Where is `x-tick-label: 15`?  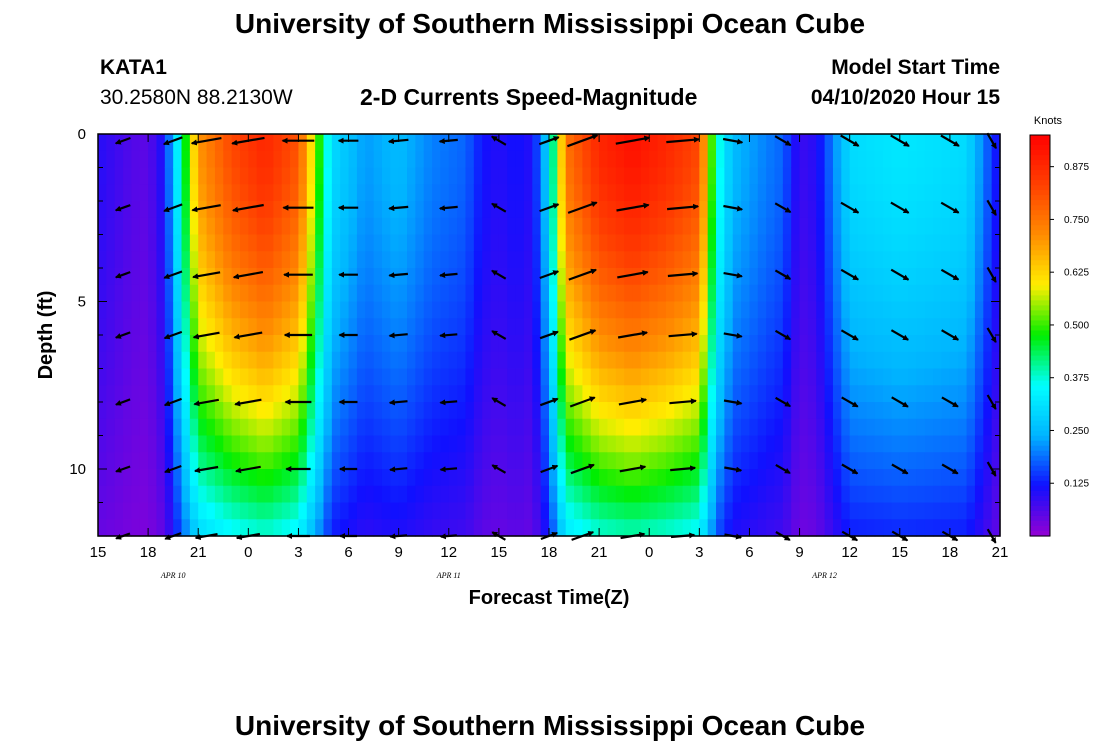 x-tick-label: 15 is located at coordinates (98, 552).